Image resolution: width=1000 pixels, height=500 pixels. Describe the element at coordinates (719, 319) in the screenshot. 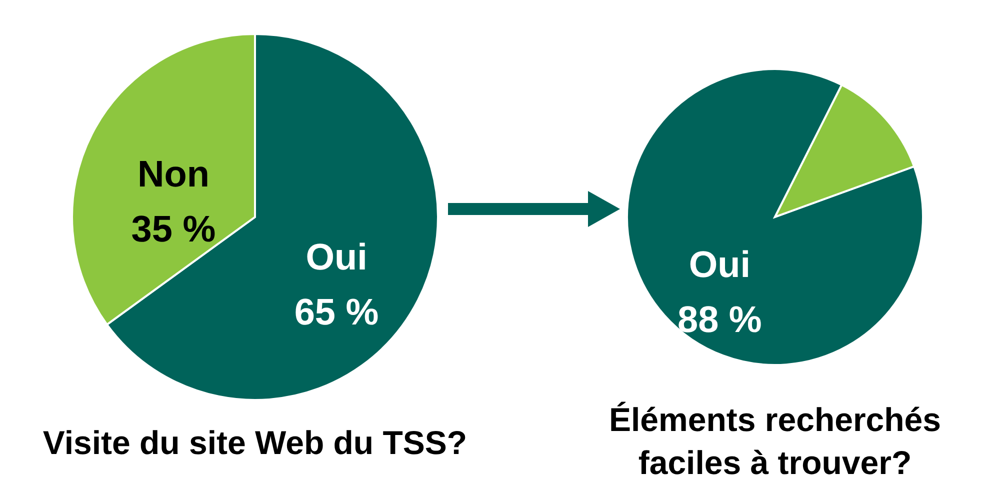

I see `data-label: 88 %` at that location.